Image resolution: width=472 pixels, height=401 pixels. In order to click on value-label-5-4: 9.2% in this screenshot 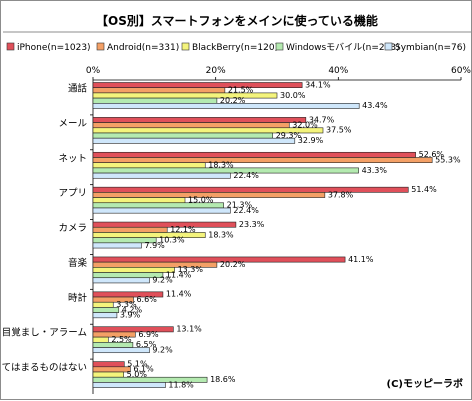, I will do `click(162, 280)`.